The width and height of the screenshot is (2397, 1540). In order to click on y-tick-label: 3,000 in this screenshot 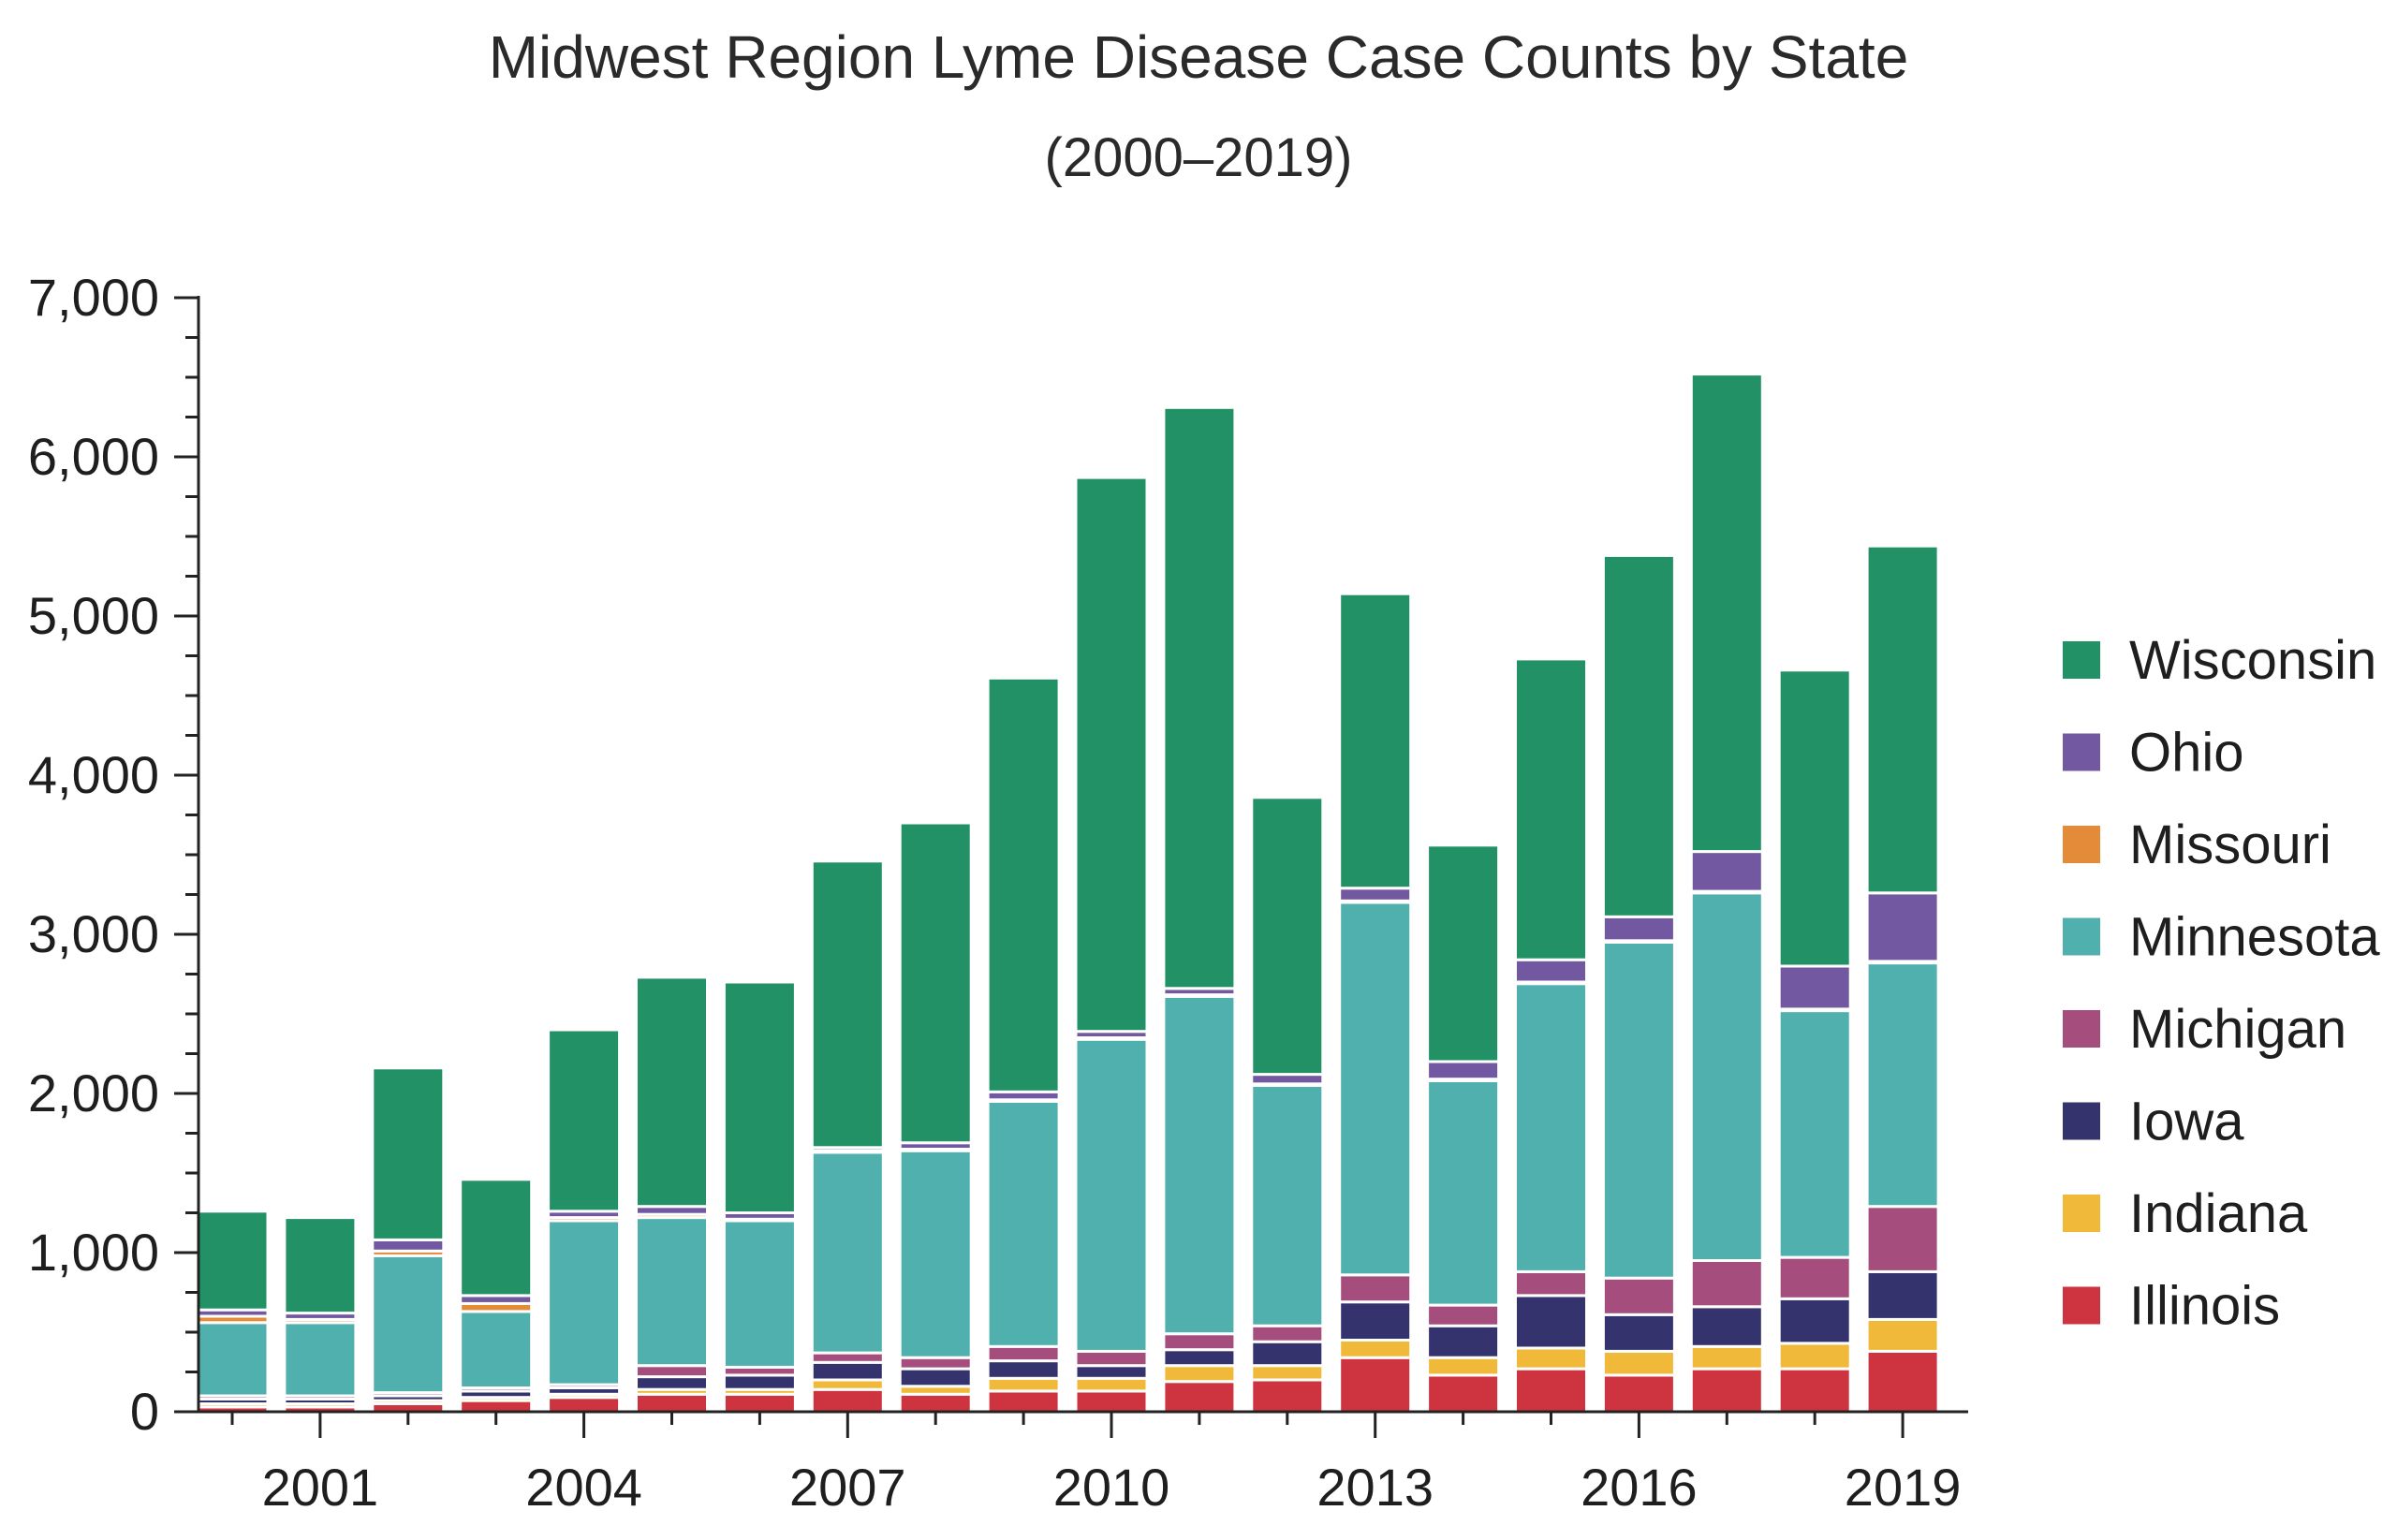, I will do `click(93, 933)`.